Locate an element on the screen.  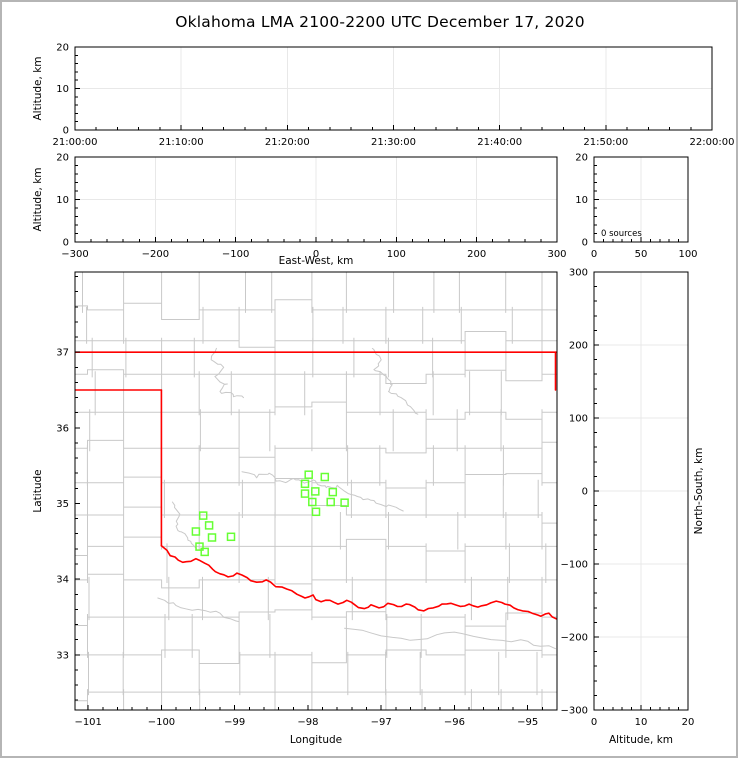
y-tick-label: 200 is located at coordinates (578, 346).